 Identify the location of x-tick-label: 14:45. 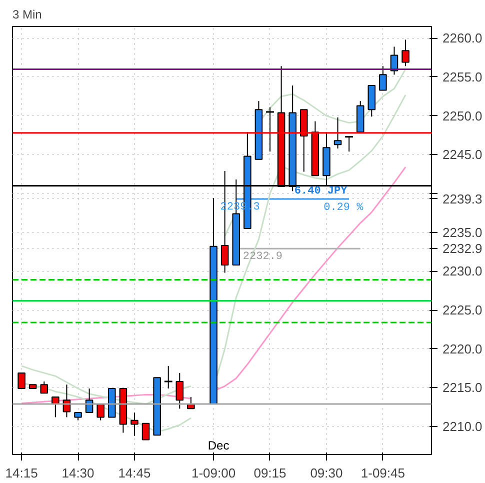
(134, 473).